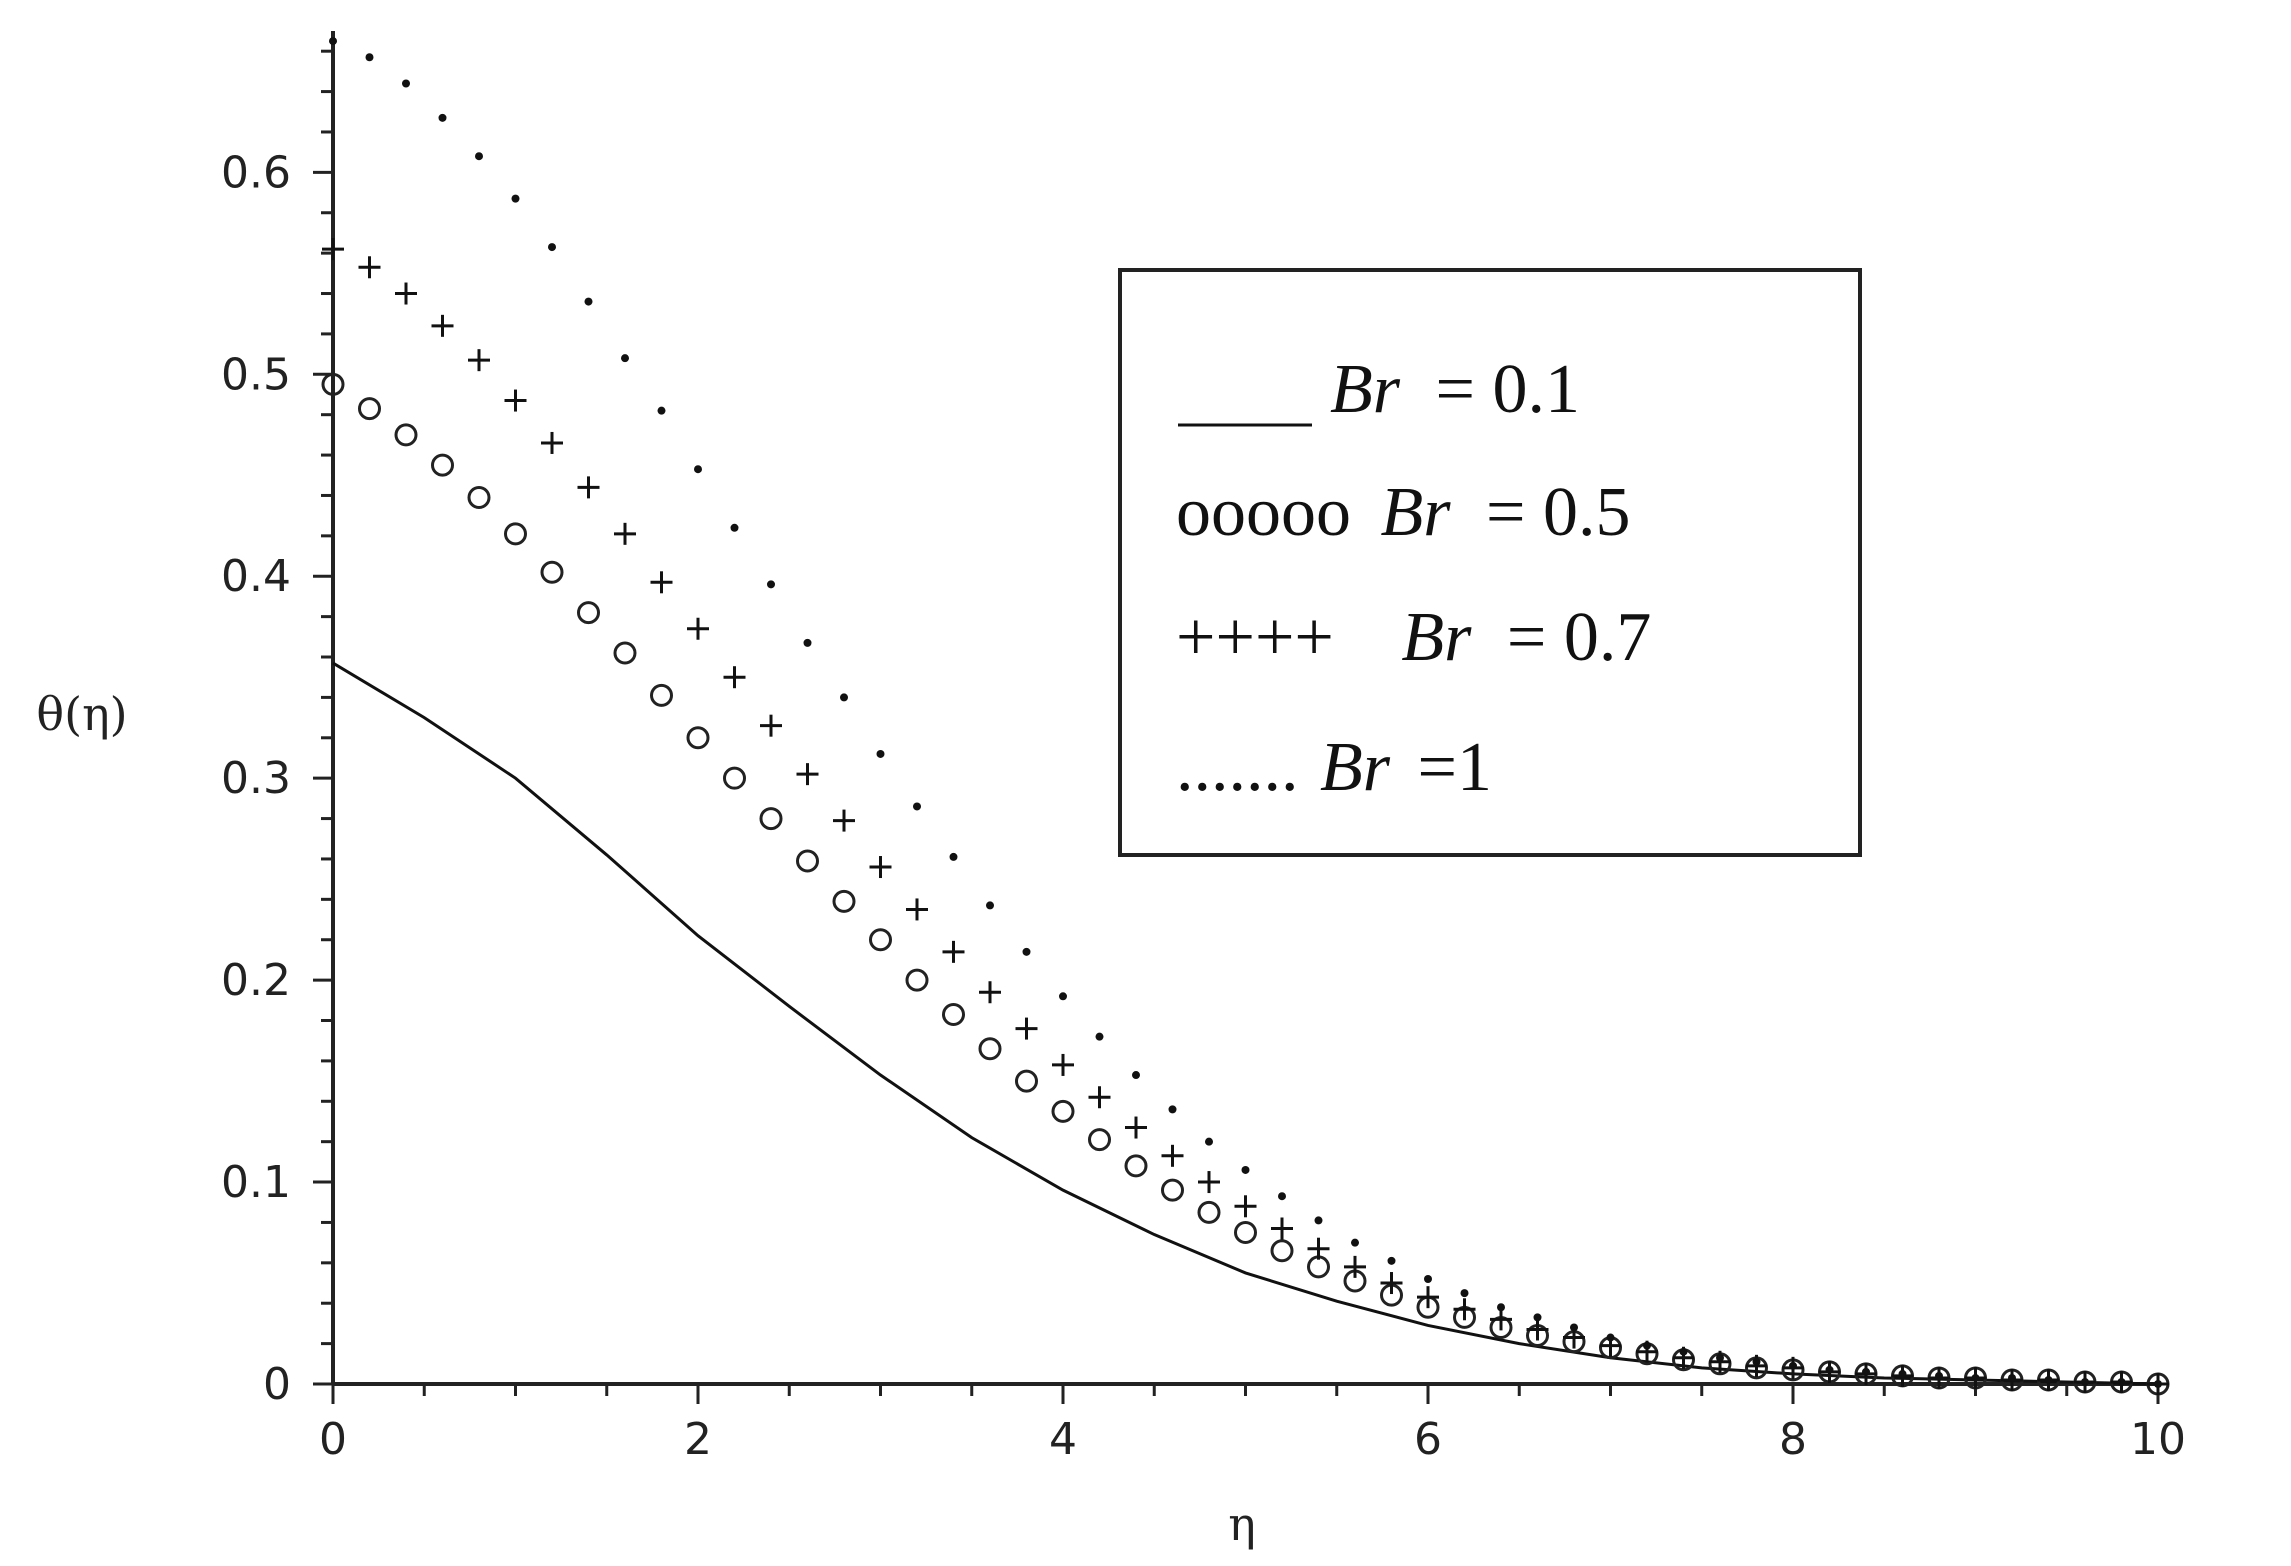 The width and height of the screenshot is (2291, 1566). Describe the element at coordinates (81, 714) in the screenshot. I see `y-axis-label: θ(η)` at that location.